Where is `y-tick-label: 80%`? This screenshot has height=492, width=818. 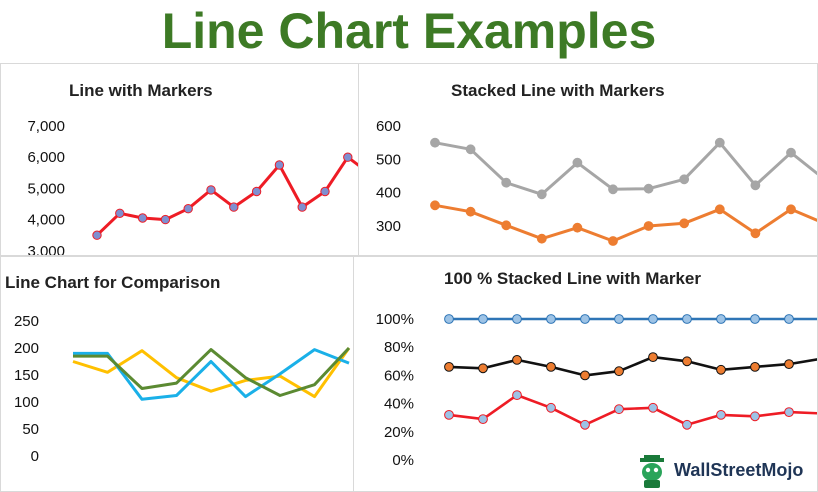
y-tick-label: 80% is located at coordinates (399, 347).